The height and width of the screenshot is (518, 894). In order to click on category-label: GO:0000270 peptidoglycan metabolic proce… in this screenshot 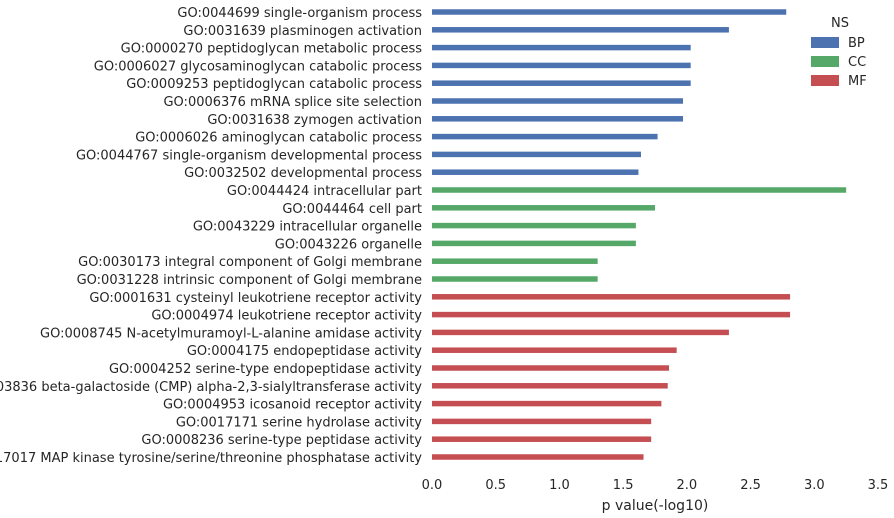, I will do `click(272, 49)`.